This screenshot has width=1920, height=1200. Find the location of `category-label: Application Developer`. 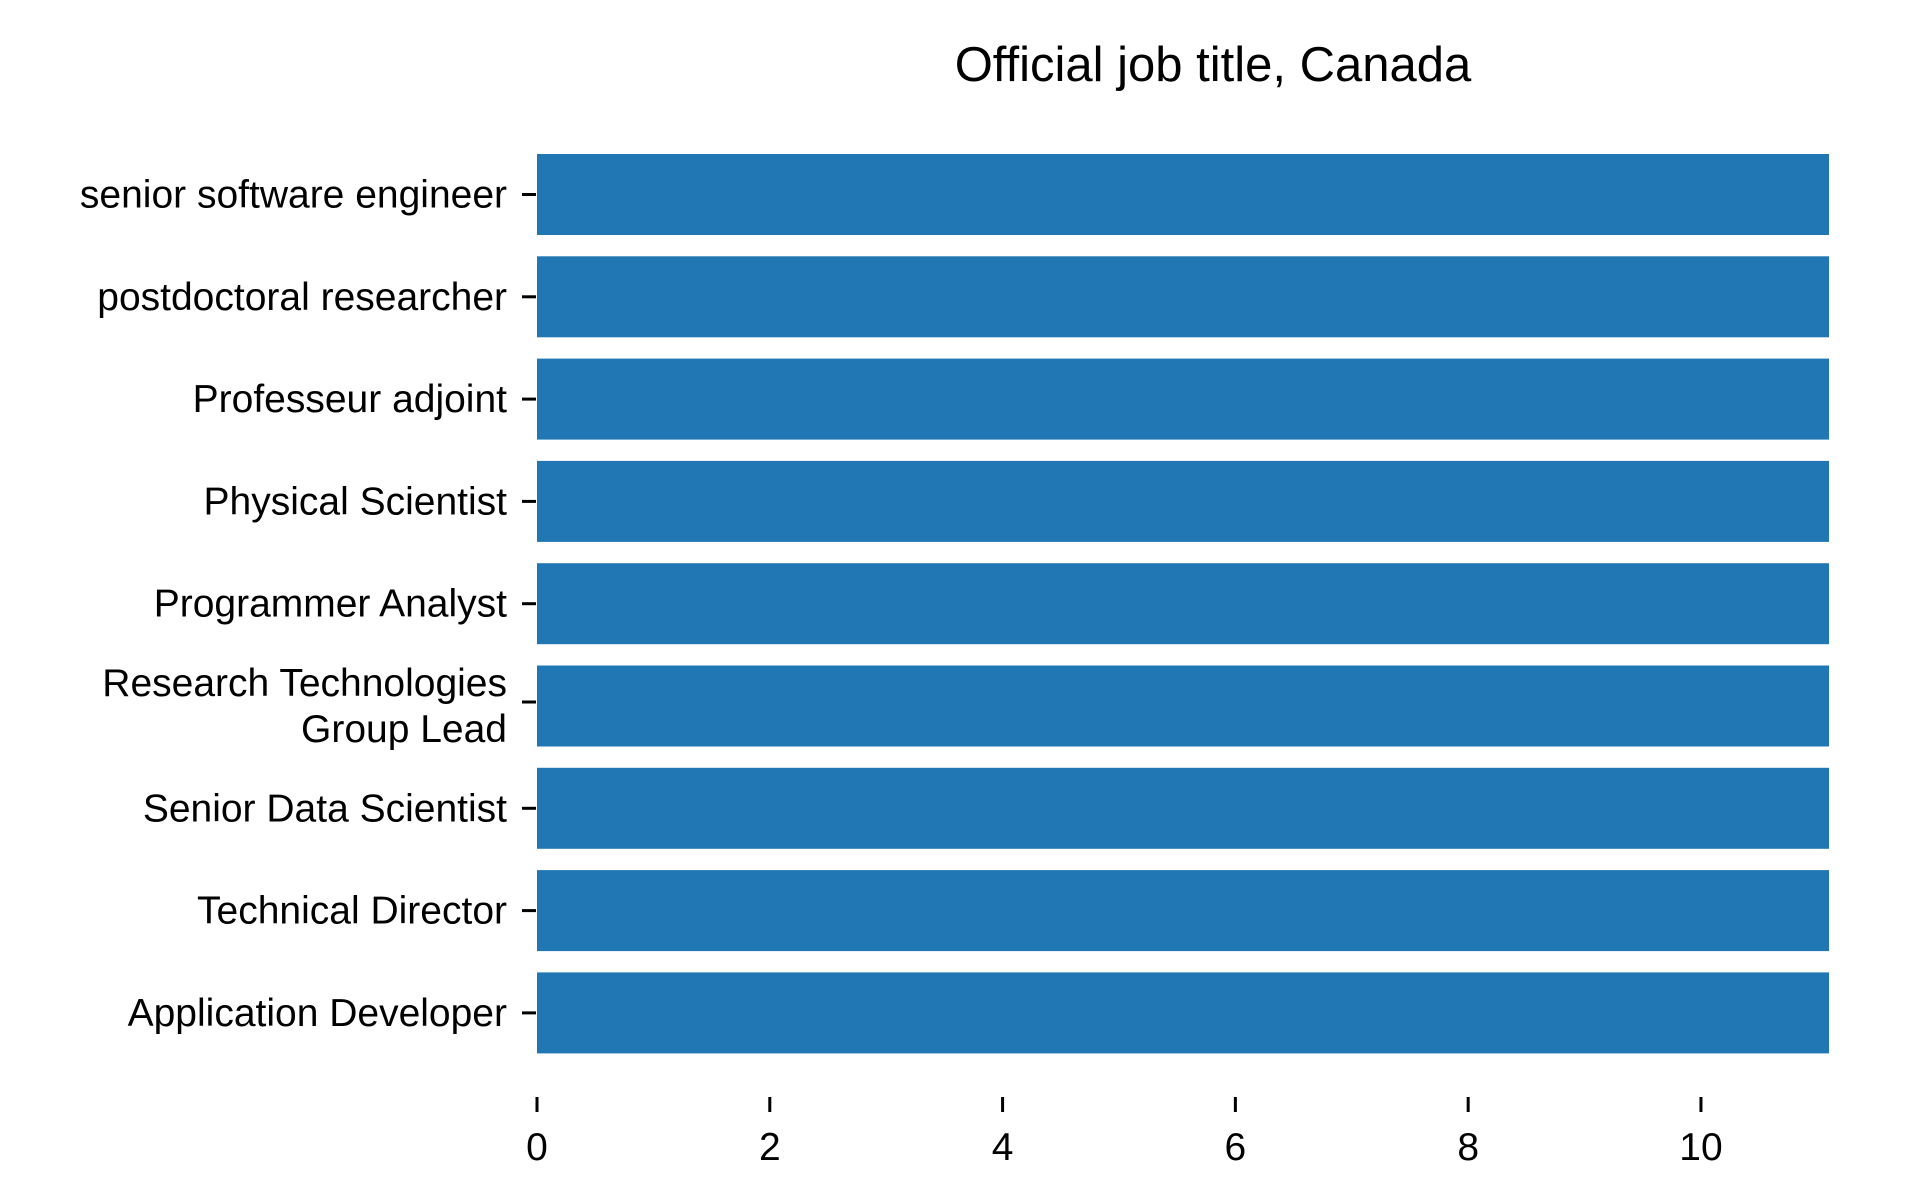

category-label: Application Developer is located at coordinates (317, 1013).